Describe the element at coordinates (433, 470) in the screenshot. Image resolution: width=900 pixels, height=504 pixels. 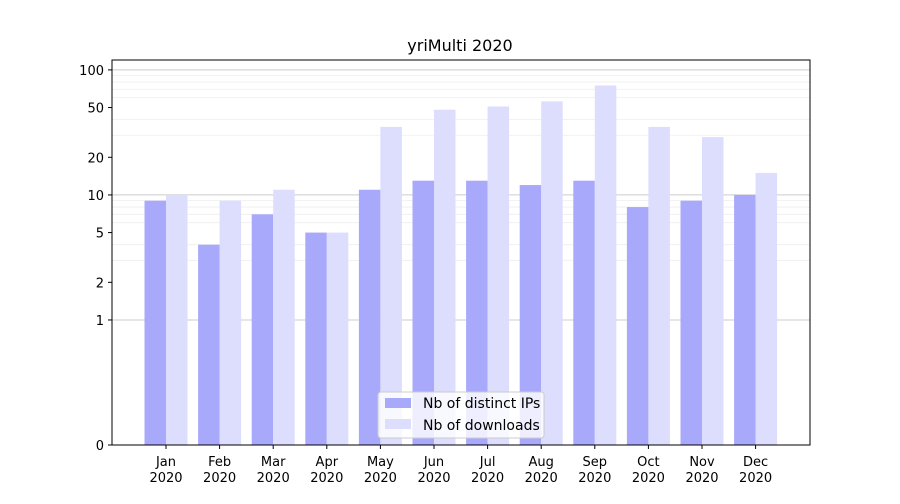
I see `x-tick-label: Jun 2020` at that location.